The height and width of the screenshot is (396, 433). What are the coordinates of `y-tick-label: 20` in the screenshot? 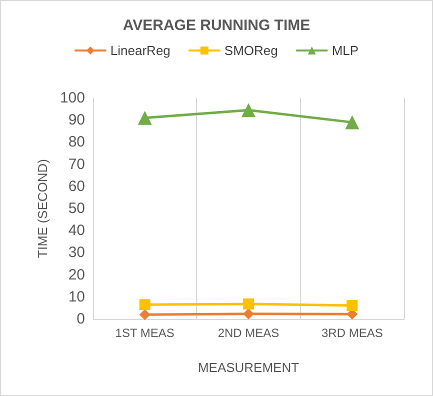 It's located at (76, 275).